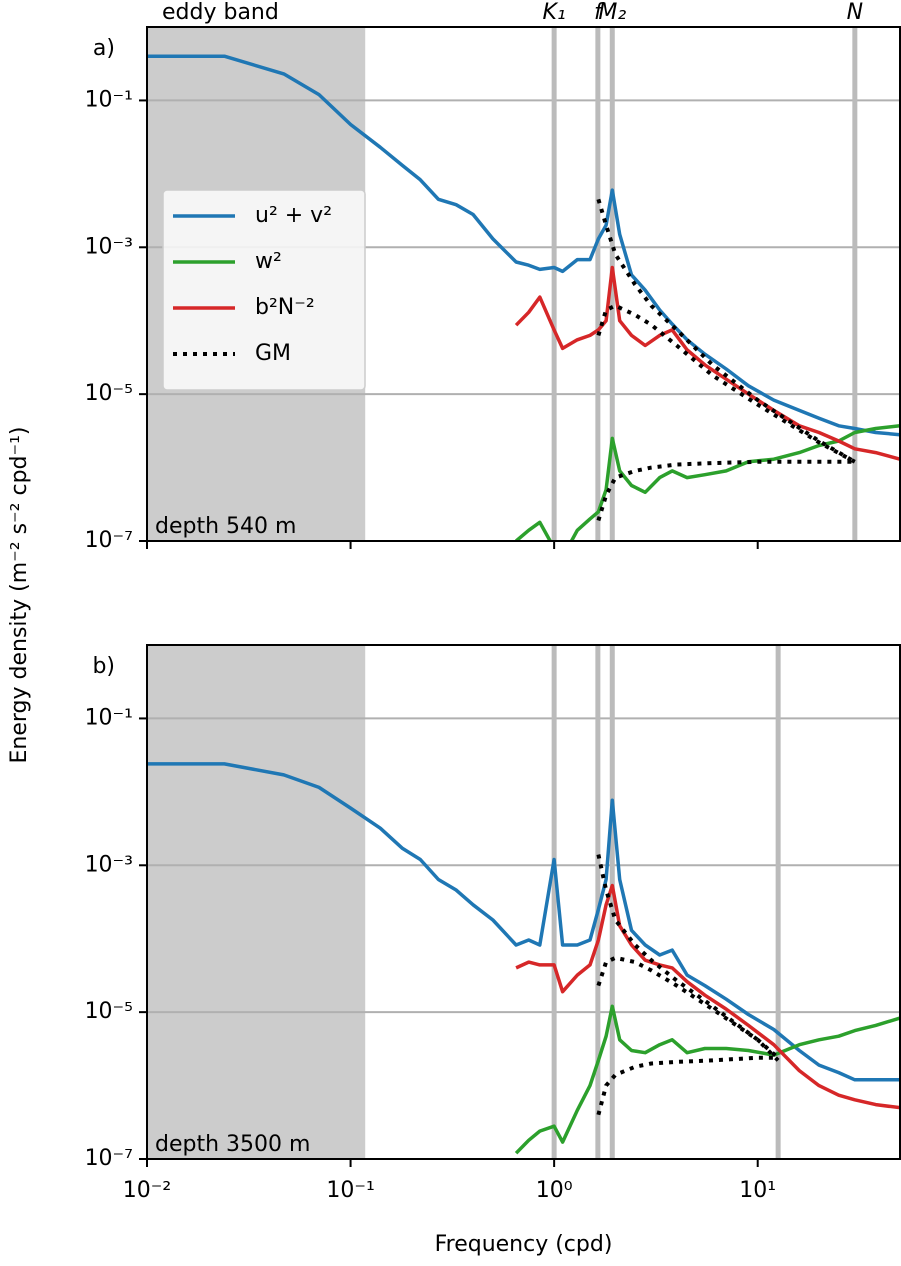 This screenshot has width=901, height=1266. I want to click on legend-label: b²N⁻², so click(285, 307).